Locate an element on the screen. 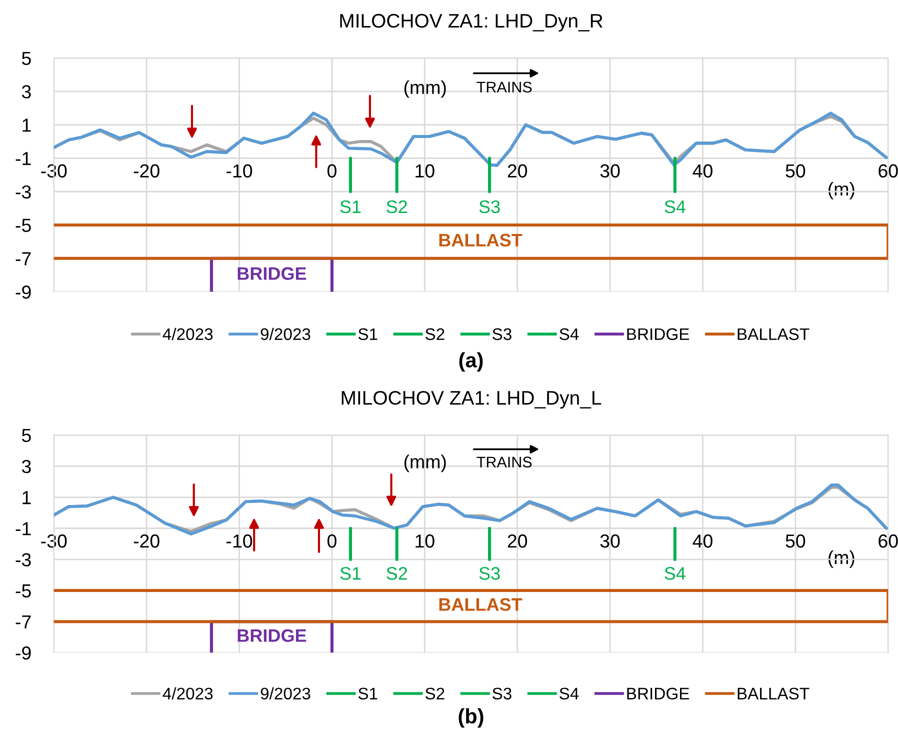 This screenshot has height=735, width=898. chart-title: MILOCHOV ZA1: LHD_Dyn_L is located at coordinates (472, 399).